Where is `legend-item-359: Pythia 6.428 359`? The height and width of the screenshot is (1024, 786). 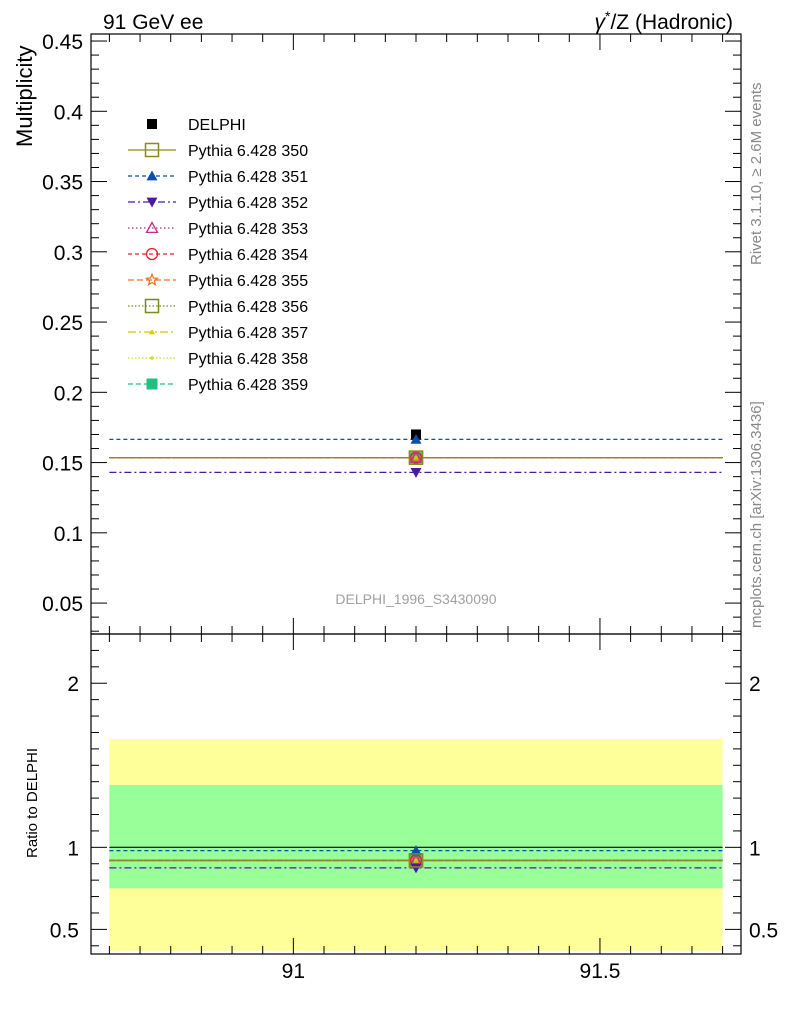
legend-item-359: Pythia 6.428 359 is located at coordinates (218, 385).